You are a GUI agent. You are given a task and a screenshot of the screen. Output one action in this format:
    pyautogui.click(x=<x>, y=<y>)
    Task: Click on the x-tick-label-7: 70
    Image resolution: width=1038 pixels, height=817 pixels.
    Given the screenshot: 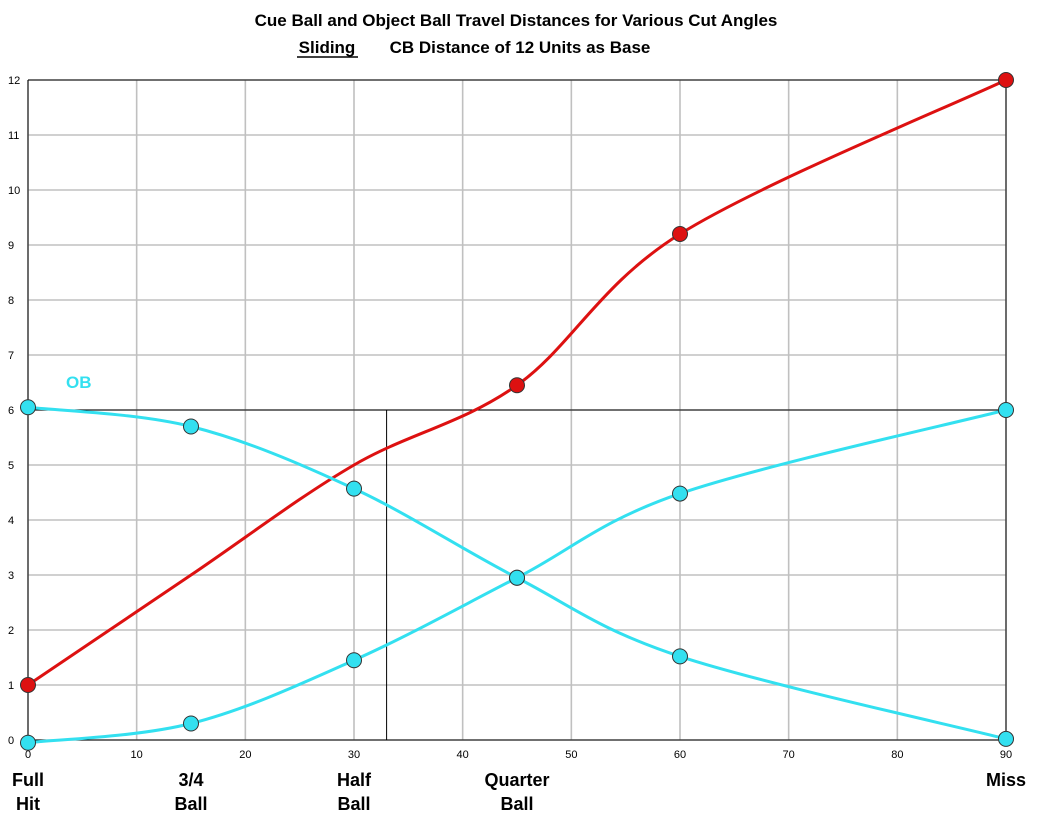 What is the action you would take?
    pyautogui.click(x=789, y=755)
    